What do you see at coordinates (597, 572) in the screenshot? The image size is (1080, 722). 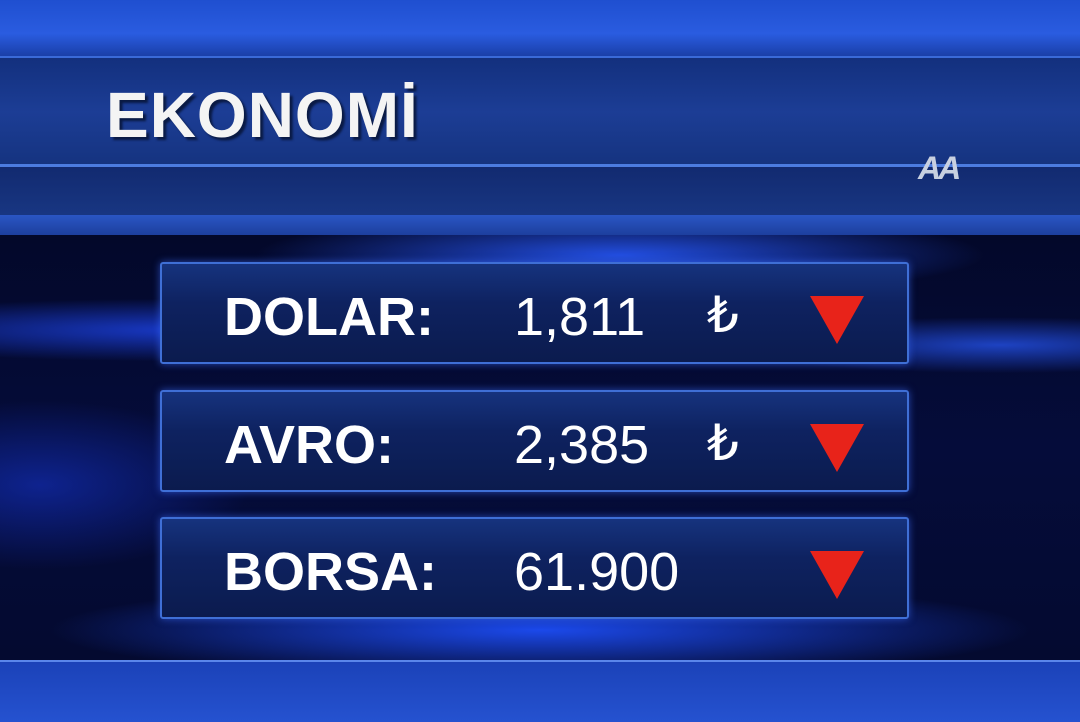 I see `rate-value: 61.900` at bounding box center [597, 572].